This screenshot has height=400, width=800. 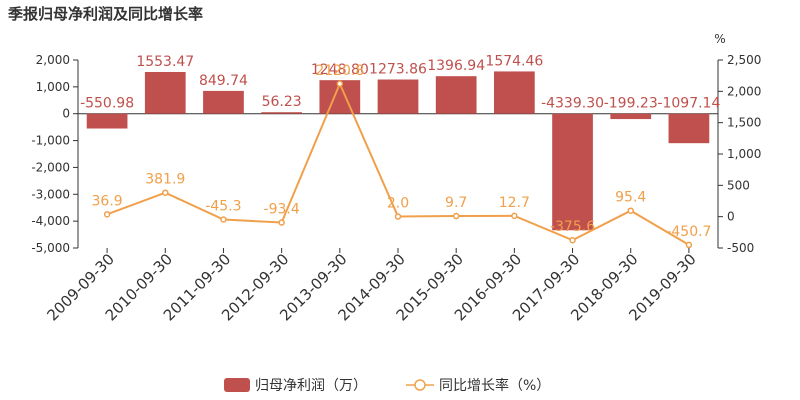 What do you see at coordinates (744, 123) in the screenshot?
I see `right-tick-label: 1,500` at bounding box center [744, 123].